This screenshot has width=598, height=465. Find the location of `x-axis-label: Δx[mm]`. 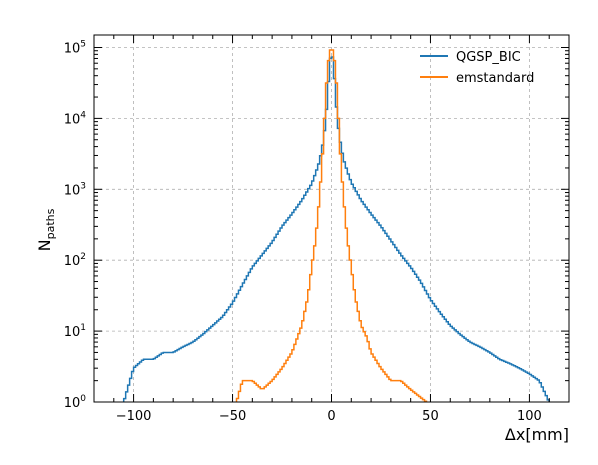

x-axis-label: Δx[mm] is located at coordinates (537, 434).